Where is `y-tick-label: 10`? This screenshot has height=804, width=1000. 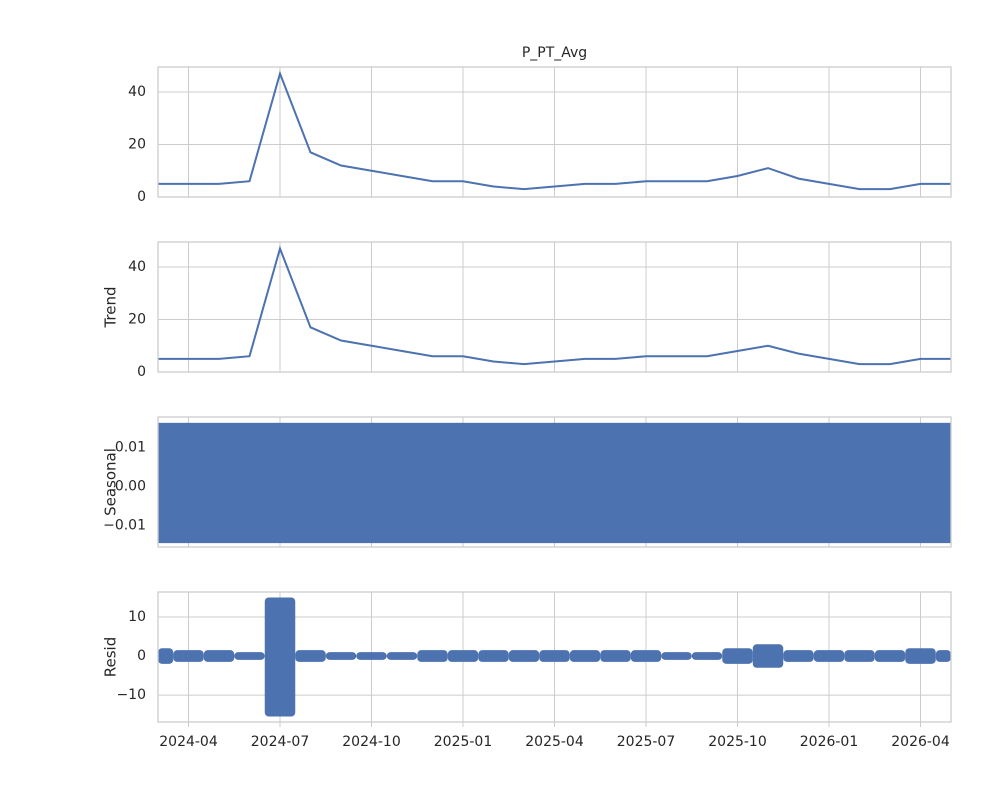
y-tick-label: 10 is located at coordinates (137, 617).